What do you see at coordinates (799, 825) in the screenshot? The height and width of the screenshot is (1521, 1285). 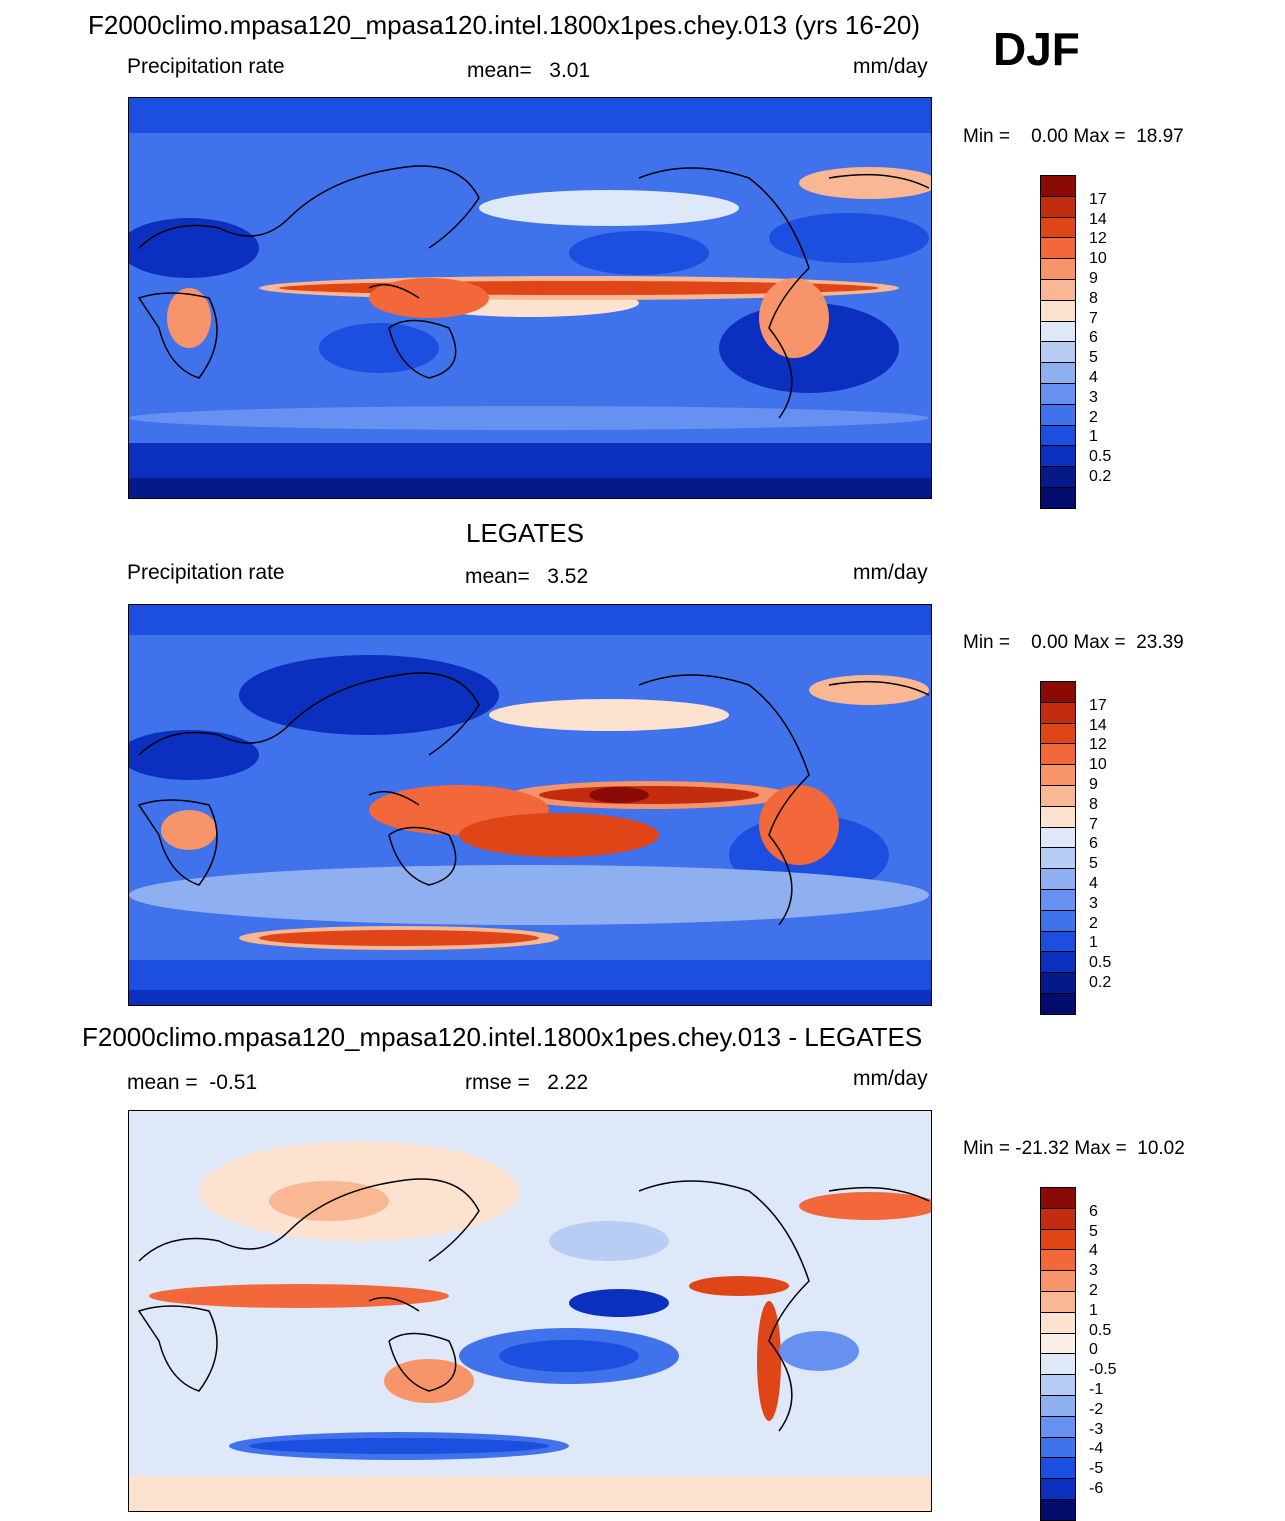 I see `panel2-amazon` at bounding box center [799, 825].